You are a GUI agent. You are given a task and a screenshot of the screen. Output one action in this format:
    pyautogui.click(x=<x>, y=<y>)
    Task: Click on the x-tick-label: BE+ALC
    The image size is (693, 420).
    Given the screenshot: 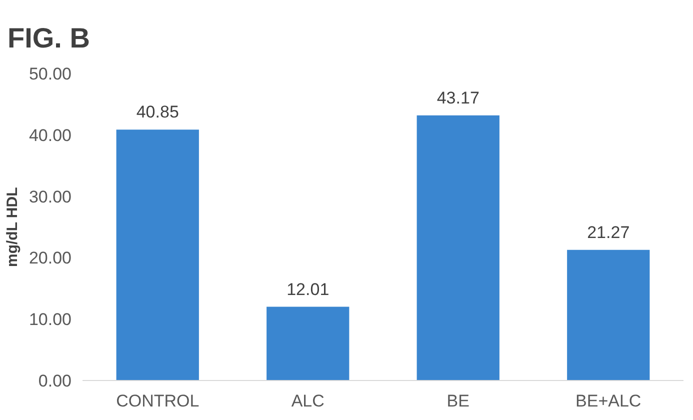 What is the action you would take?
    pyautogui.click(x=609, y=401)
    